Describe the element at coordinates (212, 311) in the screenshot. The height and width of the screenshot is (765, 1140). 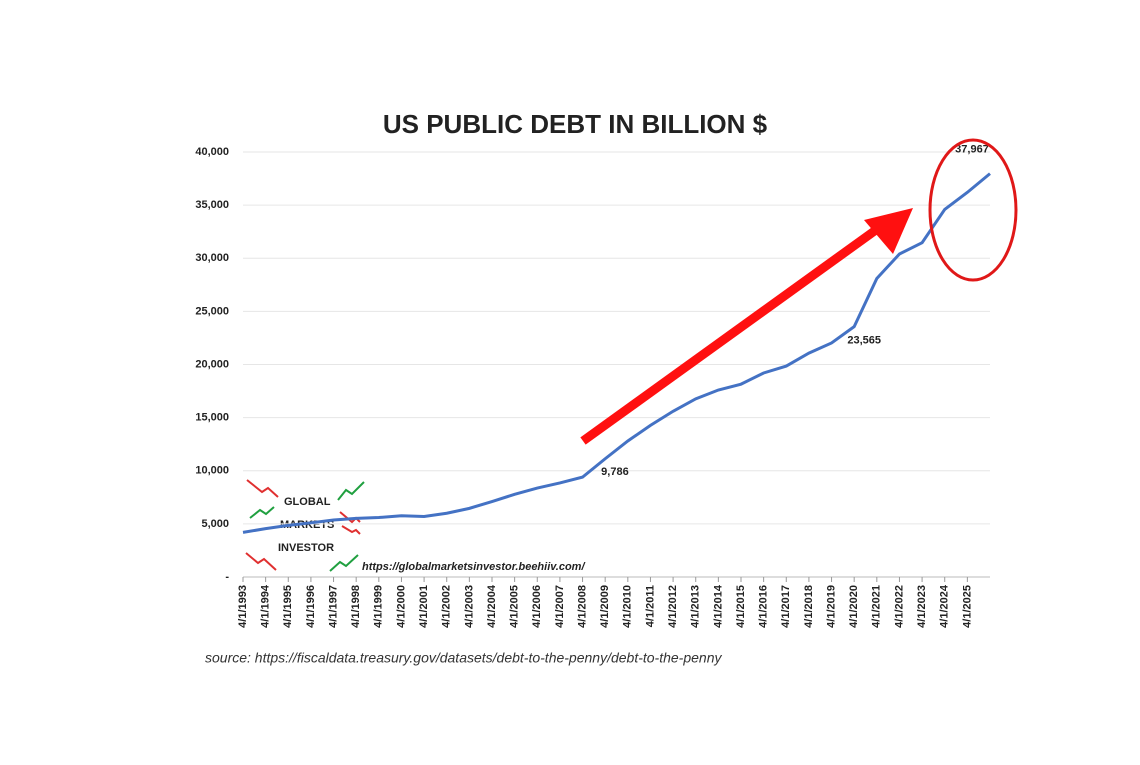
I see `y-tick-label: 25,000` at that location.